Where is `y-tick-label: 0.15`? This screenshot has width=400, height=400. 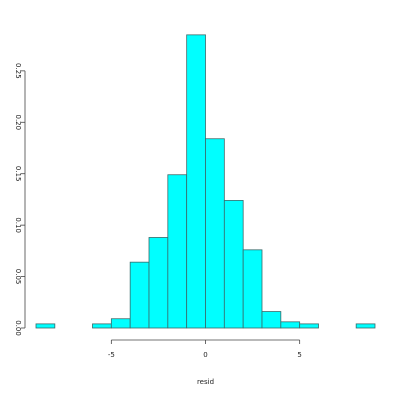
y-tick-label: 0.15 is located at coordinates (18, 174).